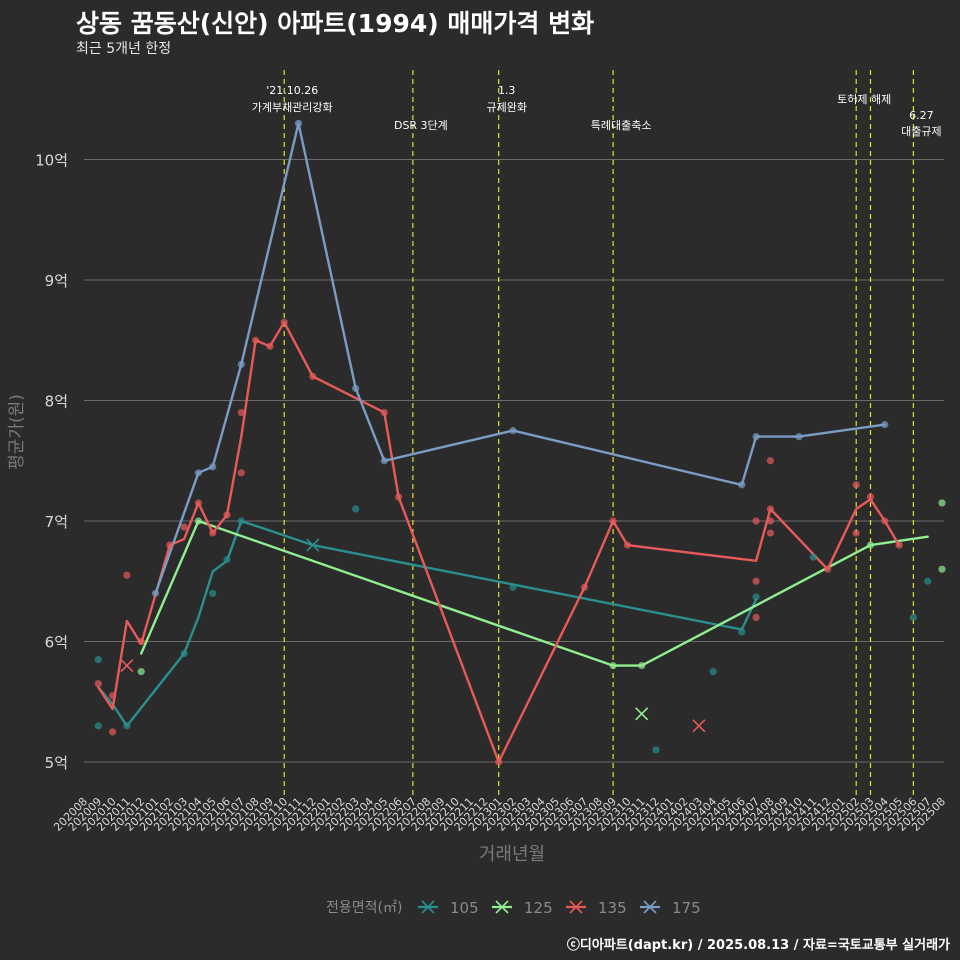  Describe the element at coordinates (670, 908) in the screenshot. I see `legend-item-175: 175` at that location.